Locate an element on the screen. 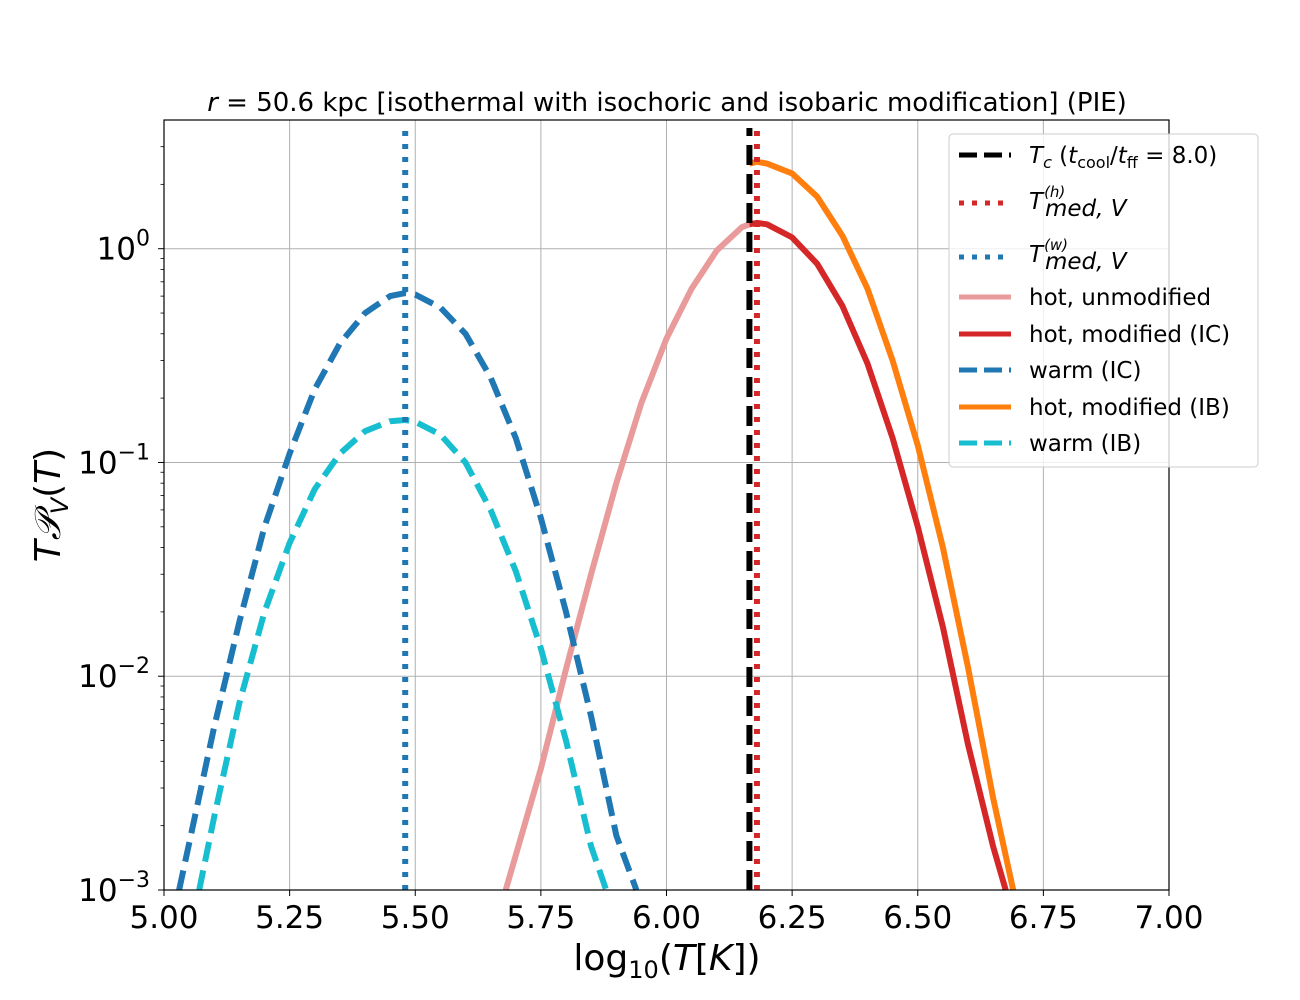  x-tick-label: 5.50 is located at coordinates (415, 918).